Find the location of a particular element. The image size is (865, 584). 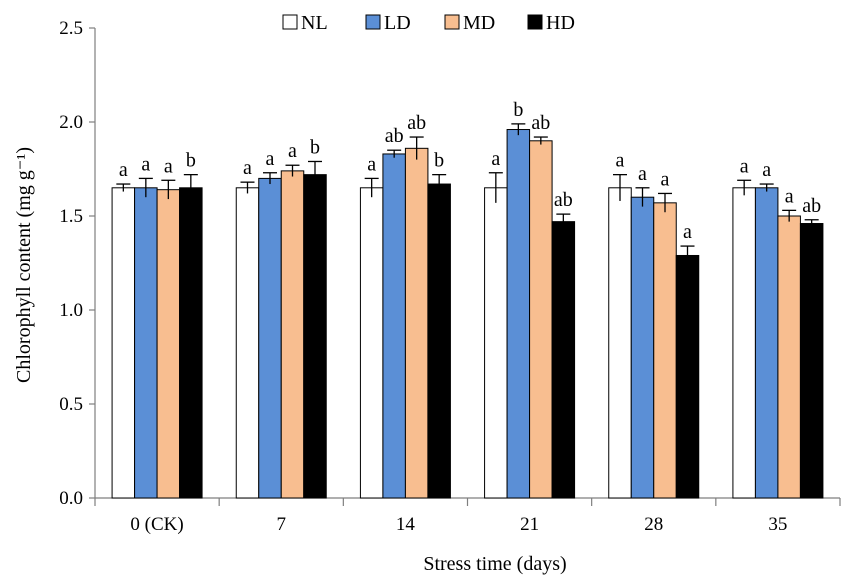

legend-label: NL is located at coordinates (314, 23).